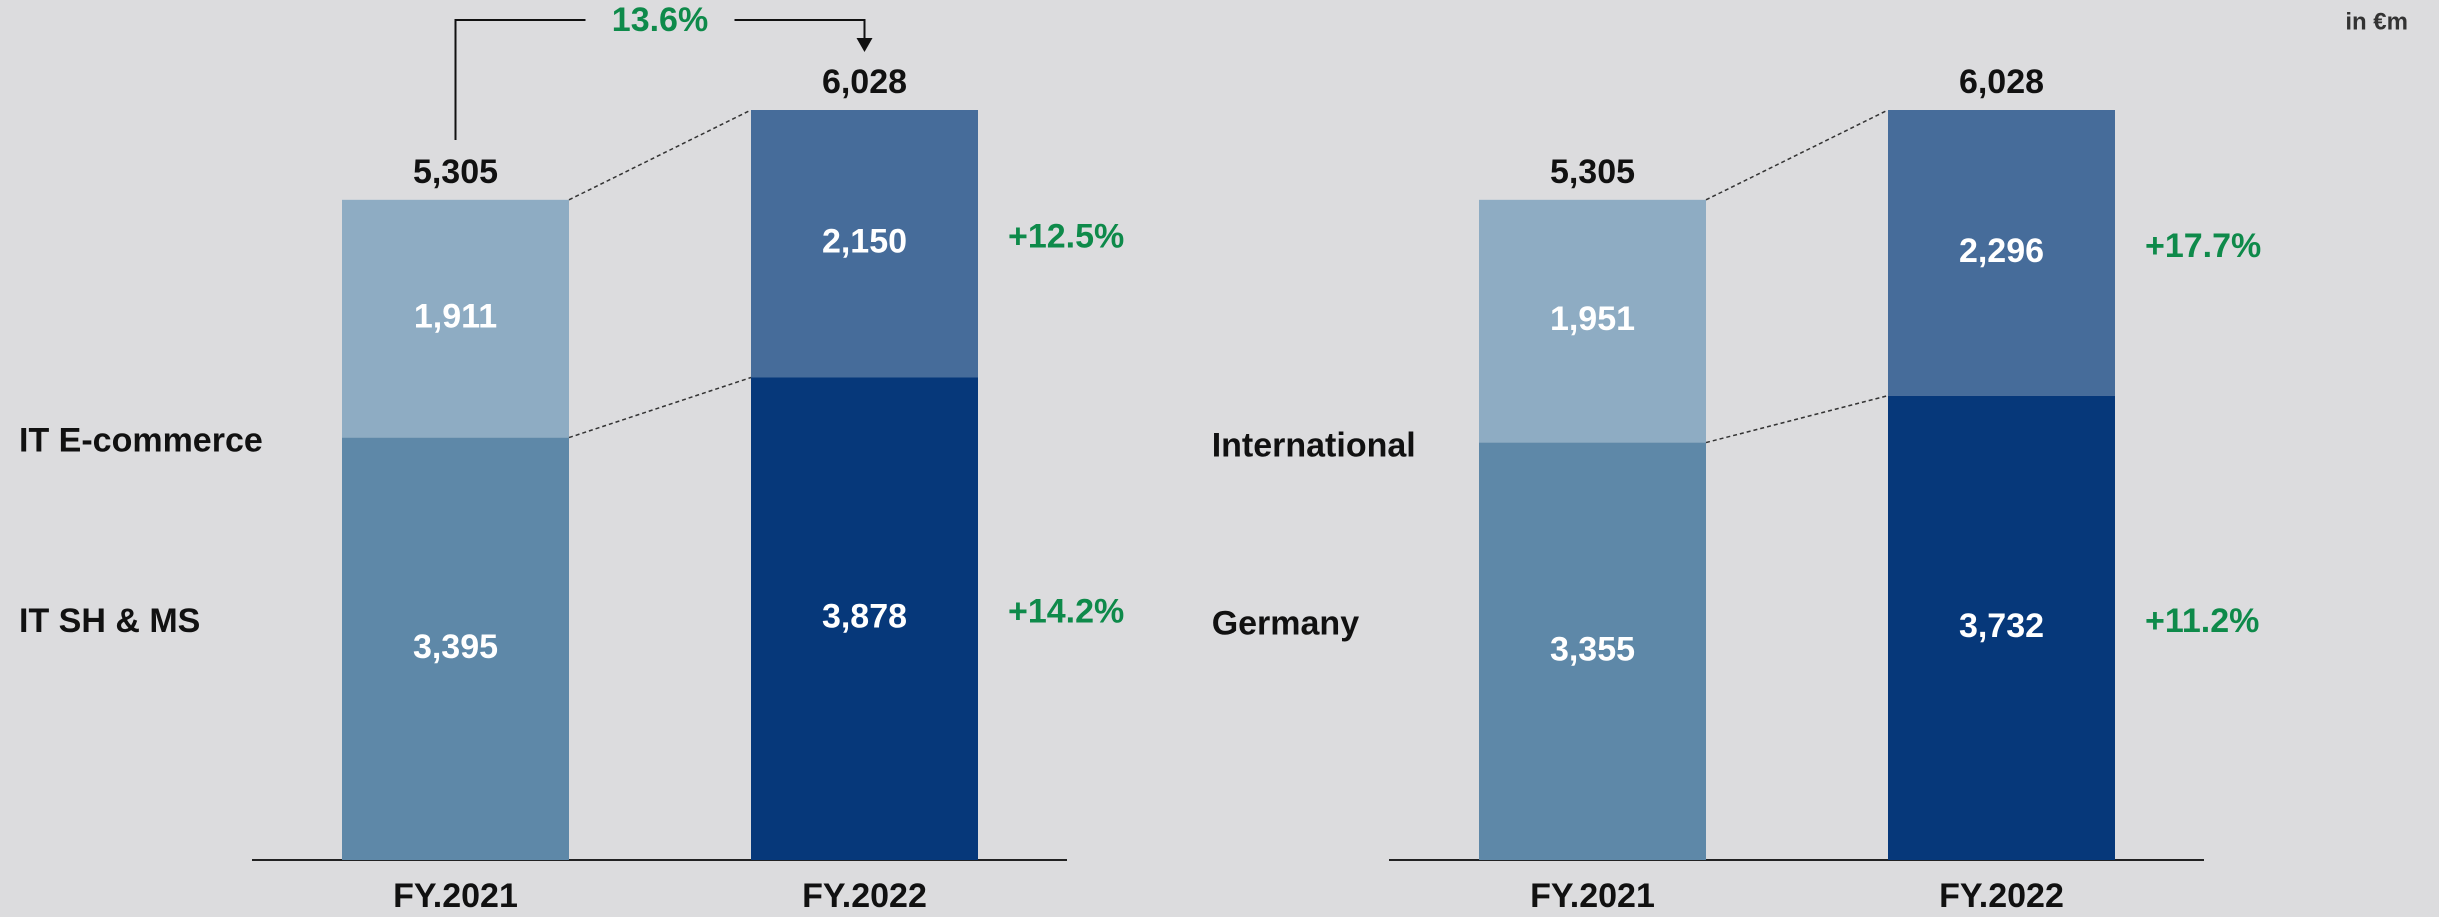 The width and height of the screenshot is (2439, 917). I want to click on change-label: +17.7%, so click(2203, 246).